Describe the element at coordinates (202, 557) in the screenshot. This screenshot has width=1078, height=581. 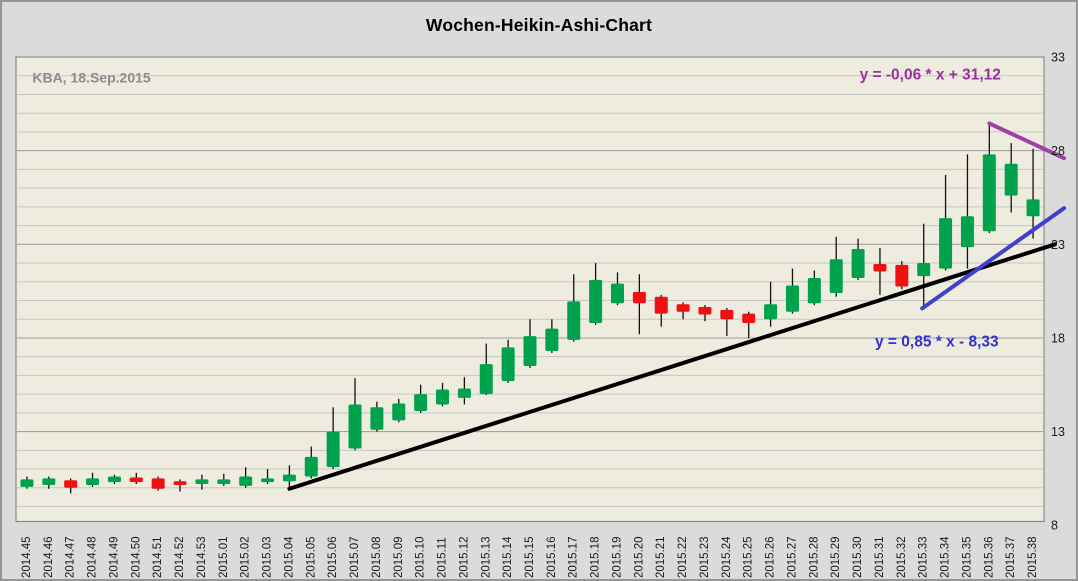
I see `x-tick-label: 2014.53` at that location.